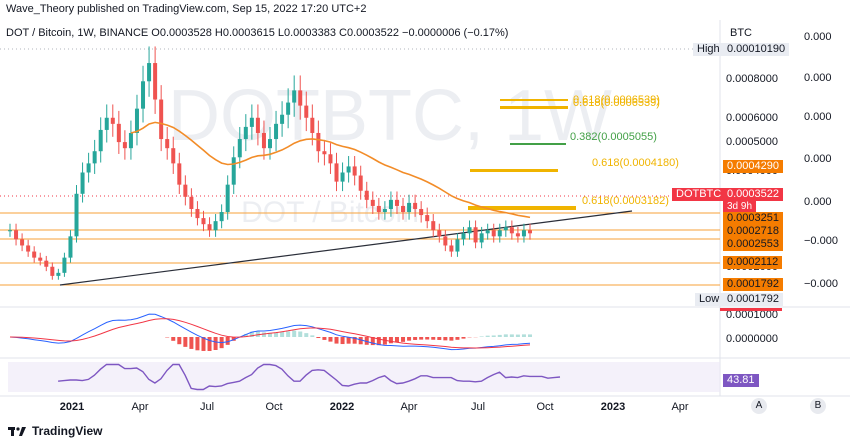 Image resolution: width=850 pixels, height=444 pixels. I want to click on support-trendline, so click(346, 248).